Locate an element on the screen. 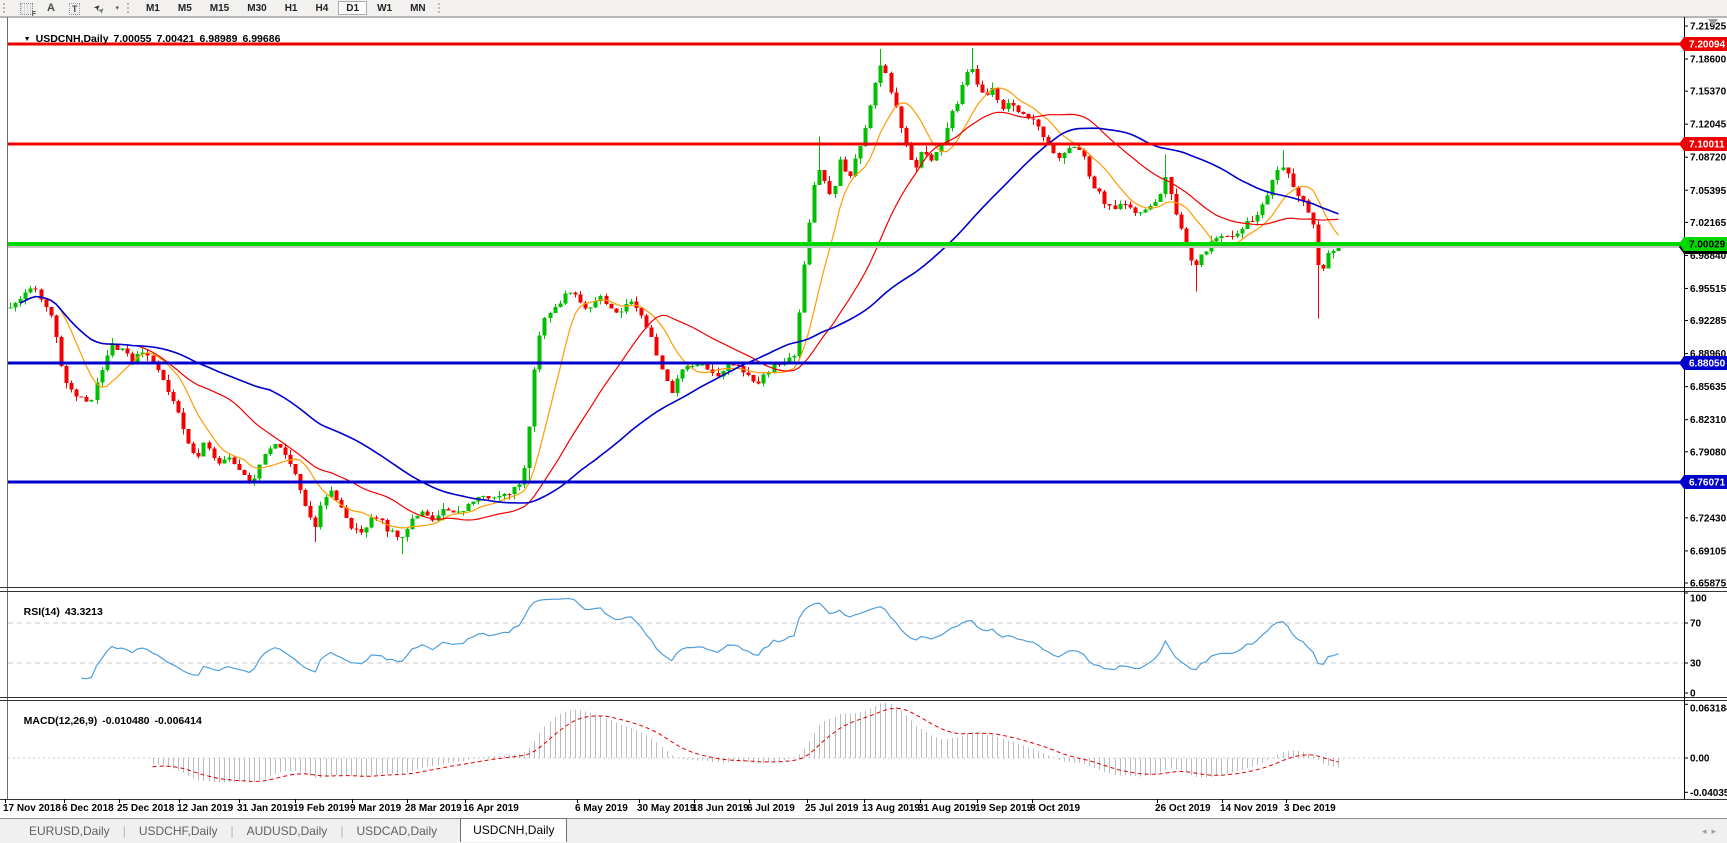 This screenshot has height=843, width=1727. date-tick-label: 19 Feb 2019 is located at coordinates (321, 808).